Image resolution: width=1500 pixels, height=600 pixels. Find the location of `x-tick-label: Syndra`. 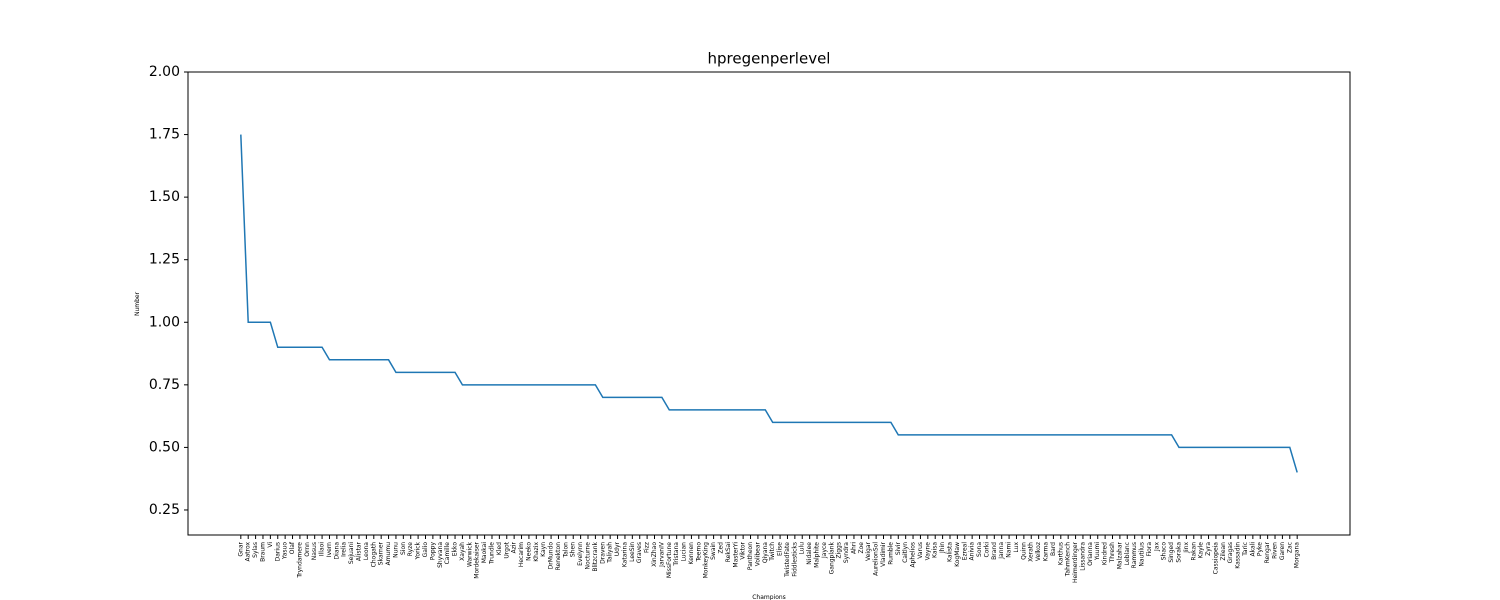

x-tick-label: Syndra is located at coordinates (846, 552).